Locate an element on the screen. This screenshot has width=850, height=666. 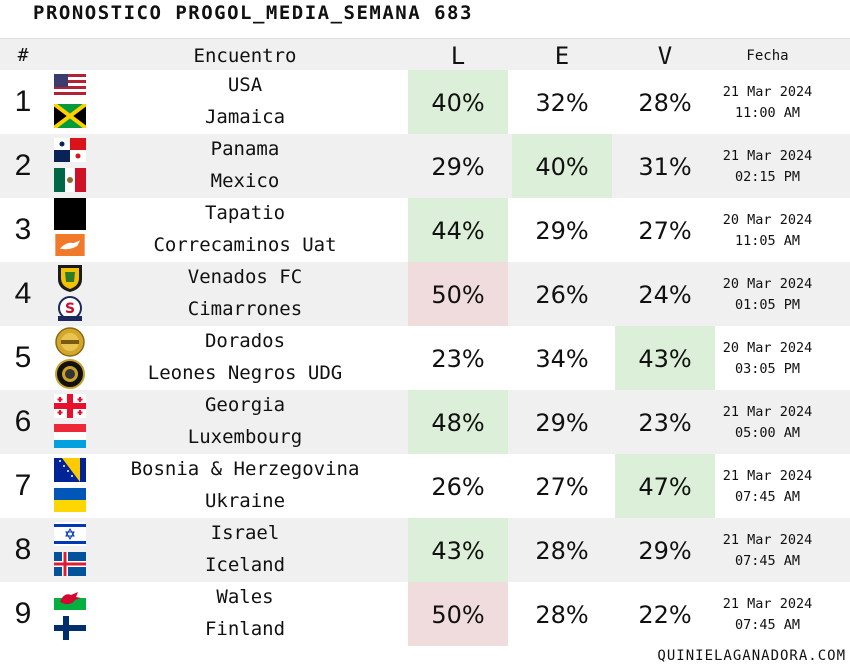
home-team: Dorados is located at coordinates (245, 341).